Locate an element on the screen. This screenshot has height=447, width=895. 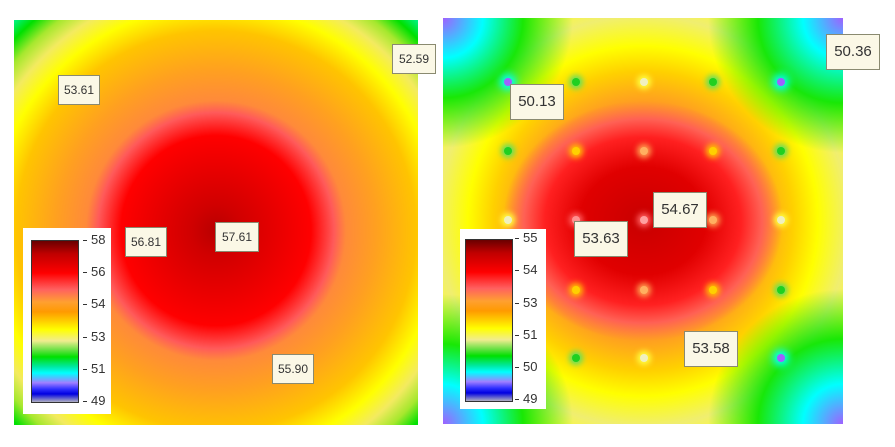
value-label: 53.63 is located at coordinates (601, 239).